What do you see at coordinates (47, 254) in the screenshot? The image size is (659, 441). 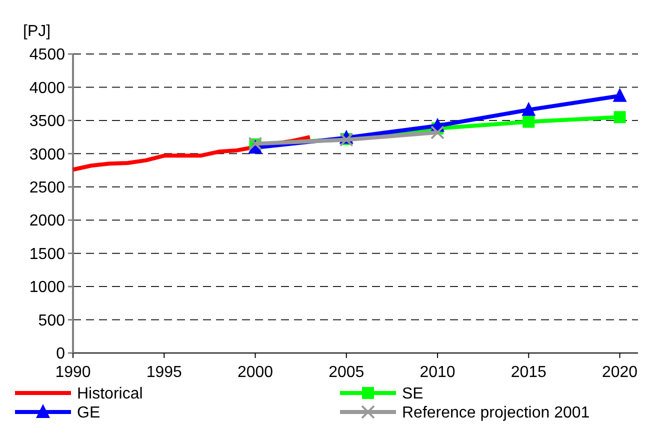 I see `y-tick-label: 1500` at bounding box center [47, 254].